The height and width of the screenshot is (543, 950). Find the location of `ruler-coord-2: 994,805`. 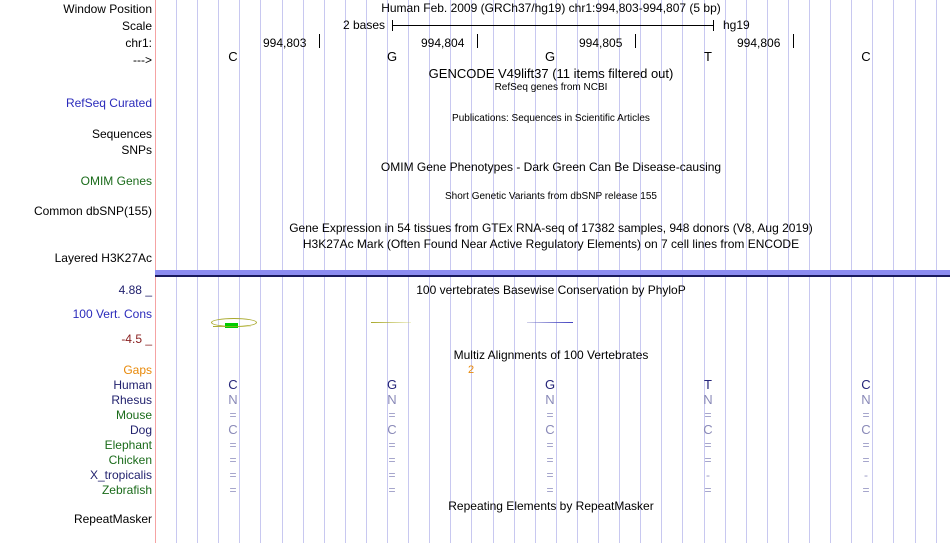

ruler-coord-2: 994,805 is located at coordinates (601, 43).